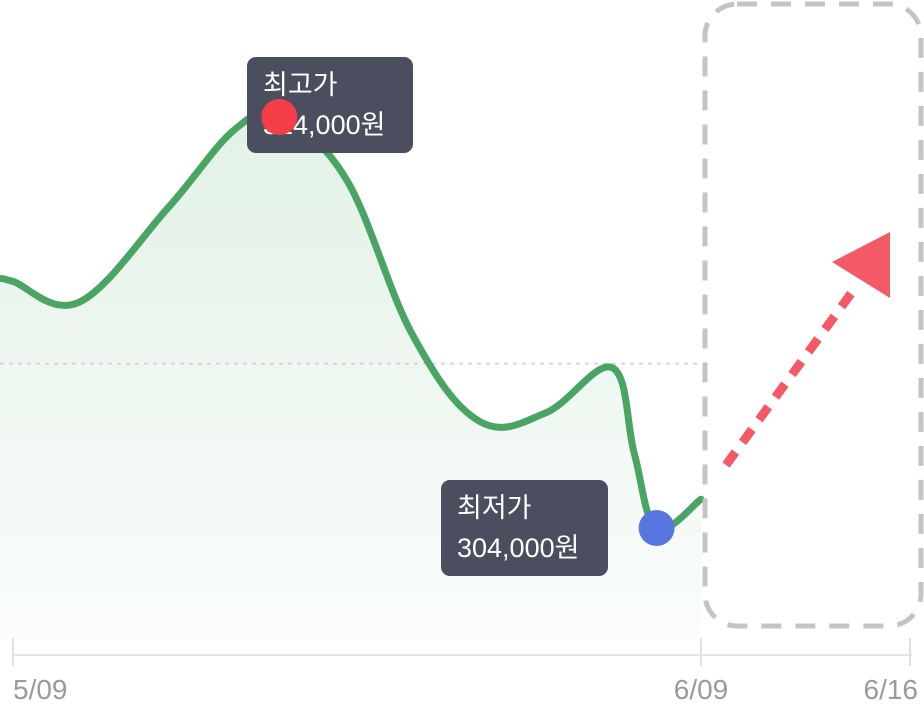 The height and width of the screenshot is (708, 924). What do you see at coordinates (891, 689) in the screenshot?
I see `x-tick-label: 6/16` at bounding box center [891, 689].